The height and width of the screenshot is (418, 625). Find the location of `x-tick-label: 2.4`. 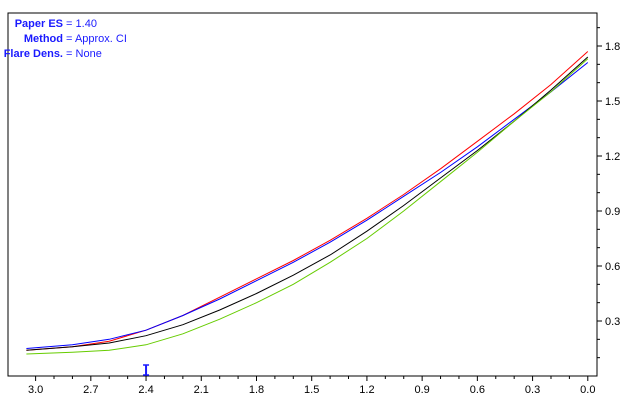

x-tick-label: 2.4 is located at coordinates (145, 390).